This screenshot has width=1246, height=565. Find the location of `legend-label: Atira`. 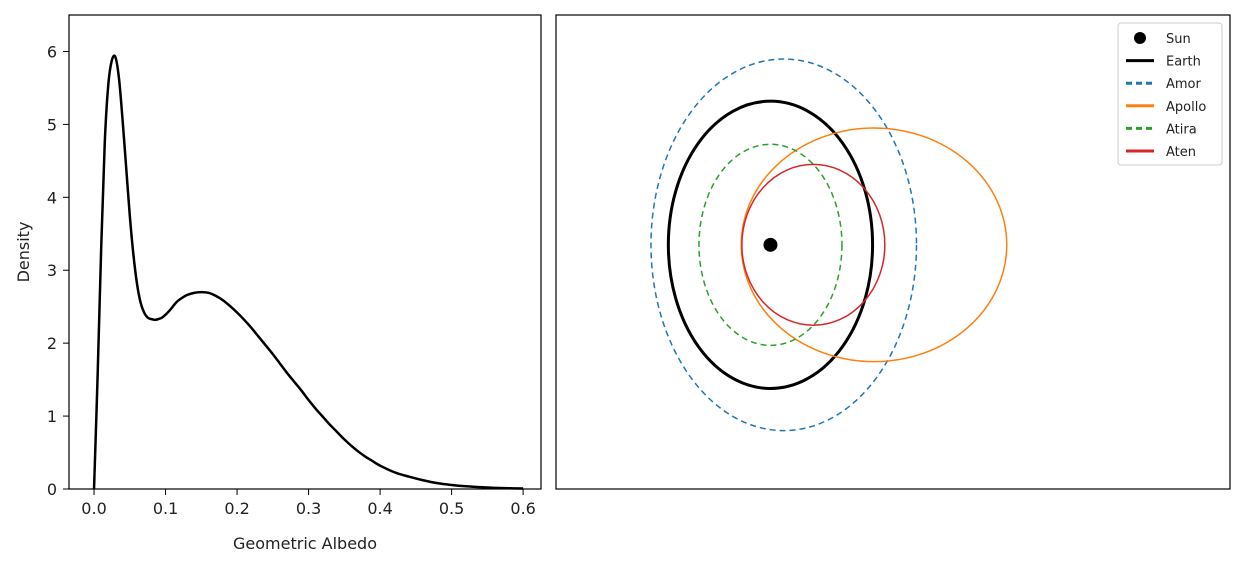

legend-label: Atira is located at coordinates (1181, 129).